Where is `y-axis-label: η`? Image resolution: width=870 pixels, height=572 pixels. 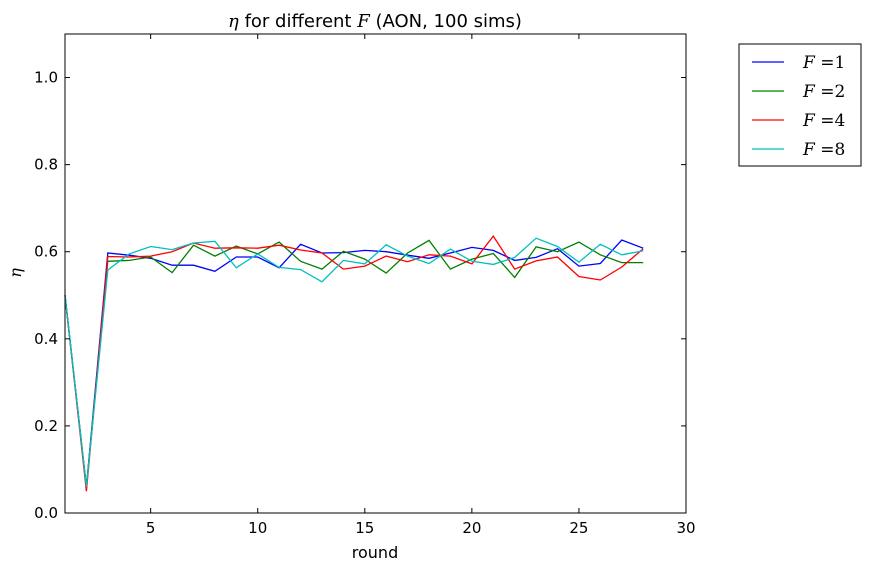 y-axis-label: η is located at coordinates (15, 273).